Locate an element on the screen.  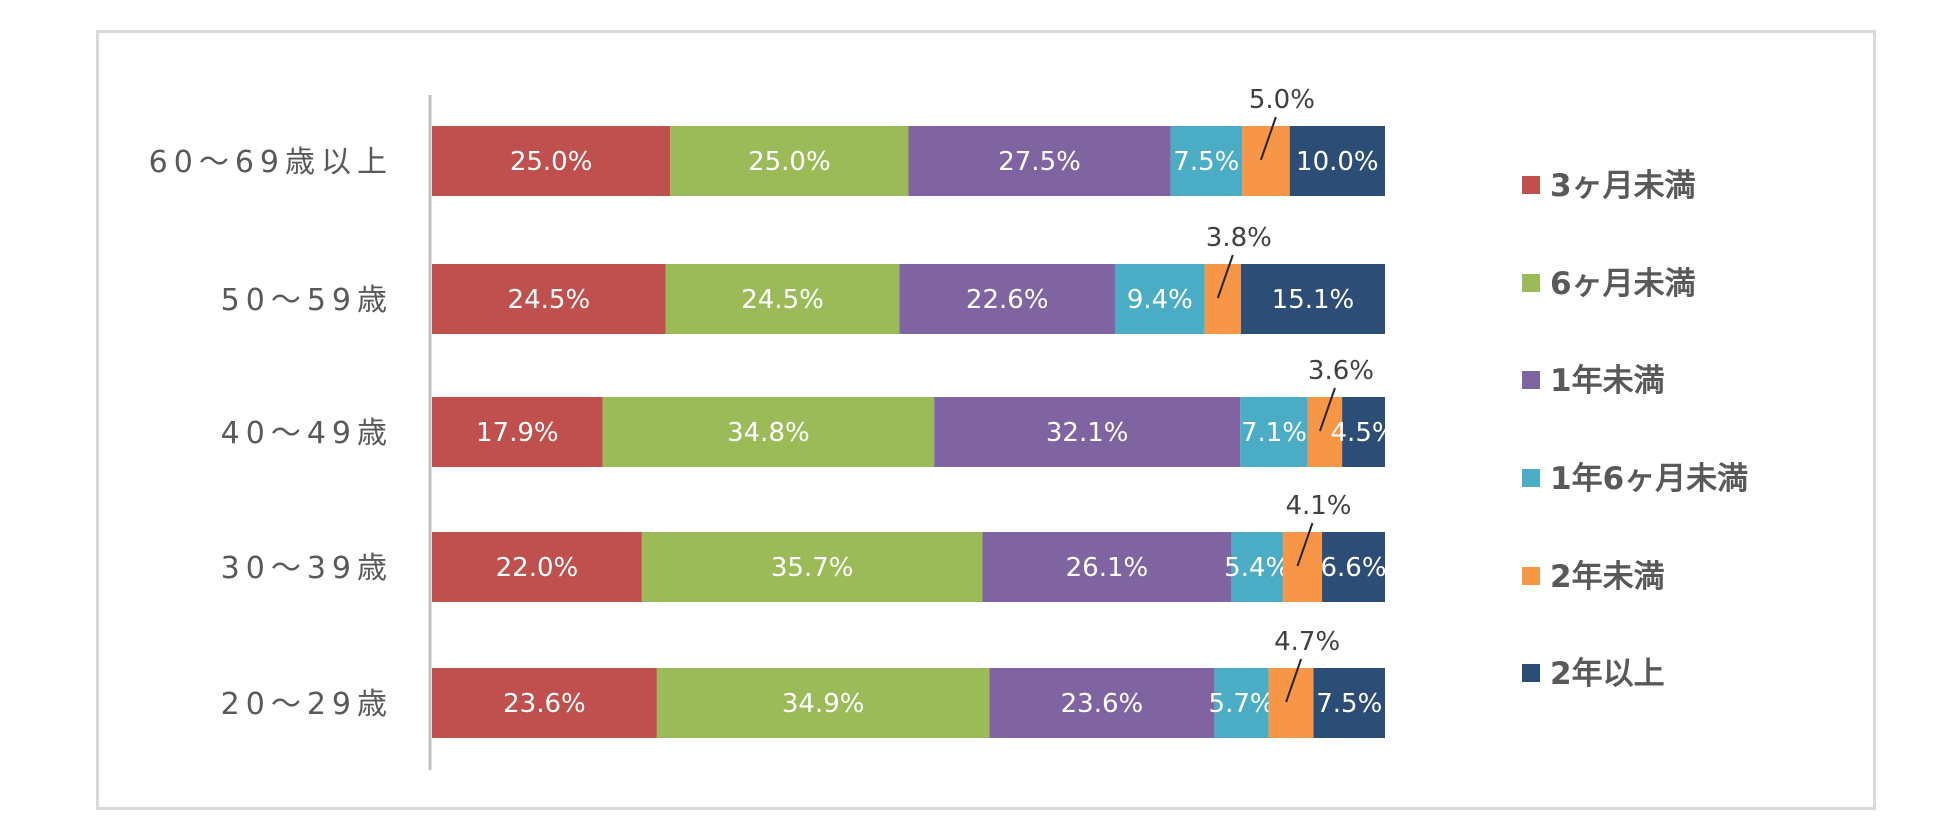
category-label: 50～59歳 is located at coordinates (307, 300).